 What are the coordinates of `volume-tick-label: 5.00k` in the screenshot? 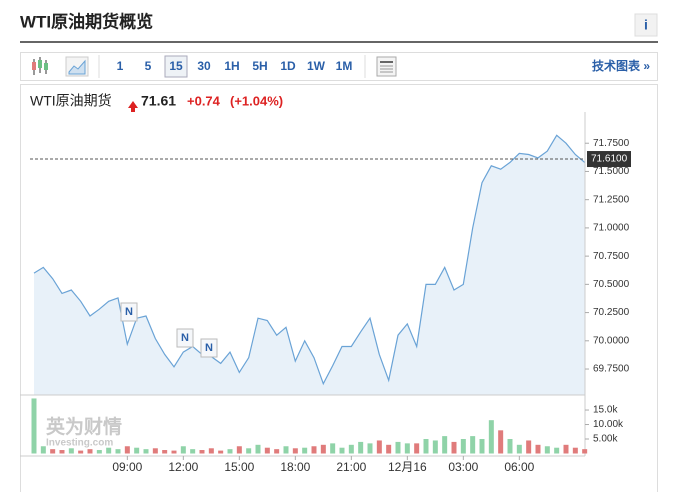 It's located at (605, 439).